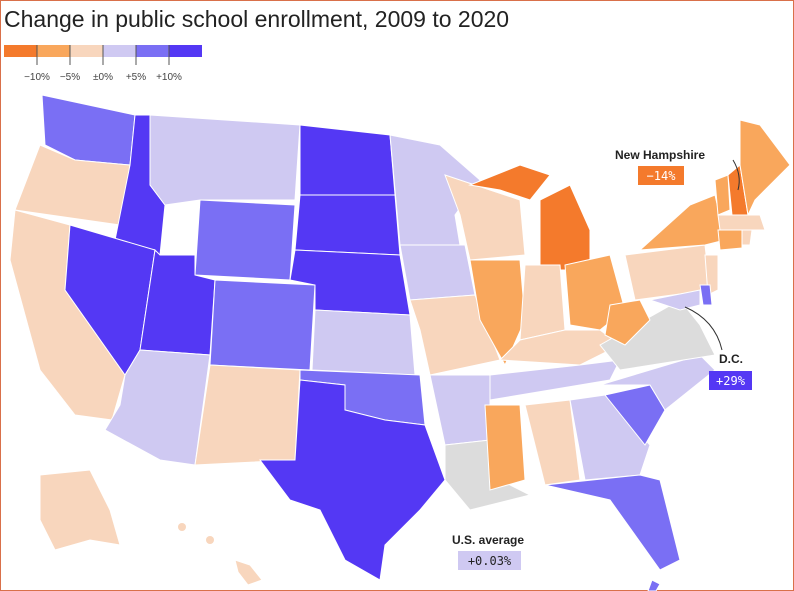  I want to click on legend-label: −5%, so click(70, 77).